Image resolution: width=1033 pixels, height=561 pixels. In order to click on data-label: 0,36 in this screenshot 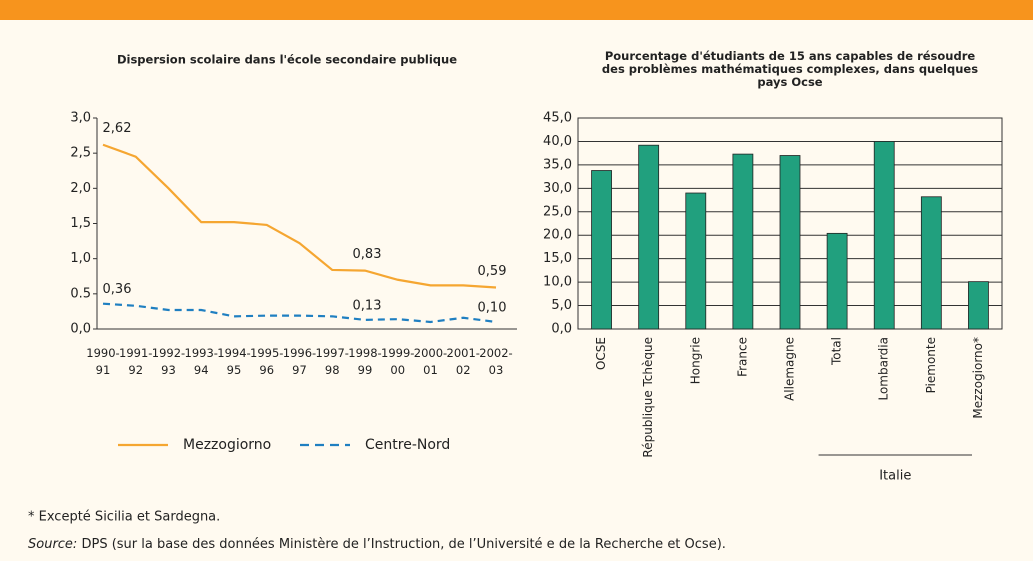, I will do `click(117, 289)`.